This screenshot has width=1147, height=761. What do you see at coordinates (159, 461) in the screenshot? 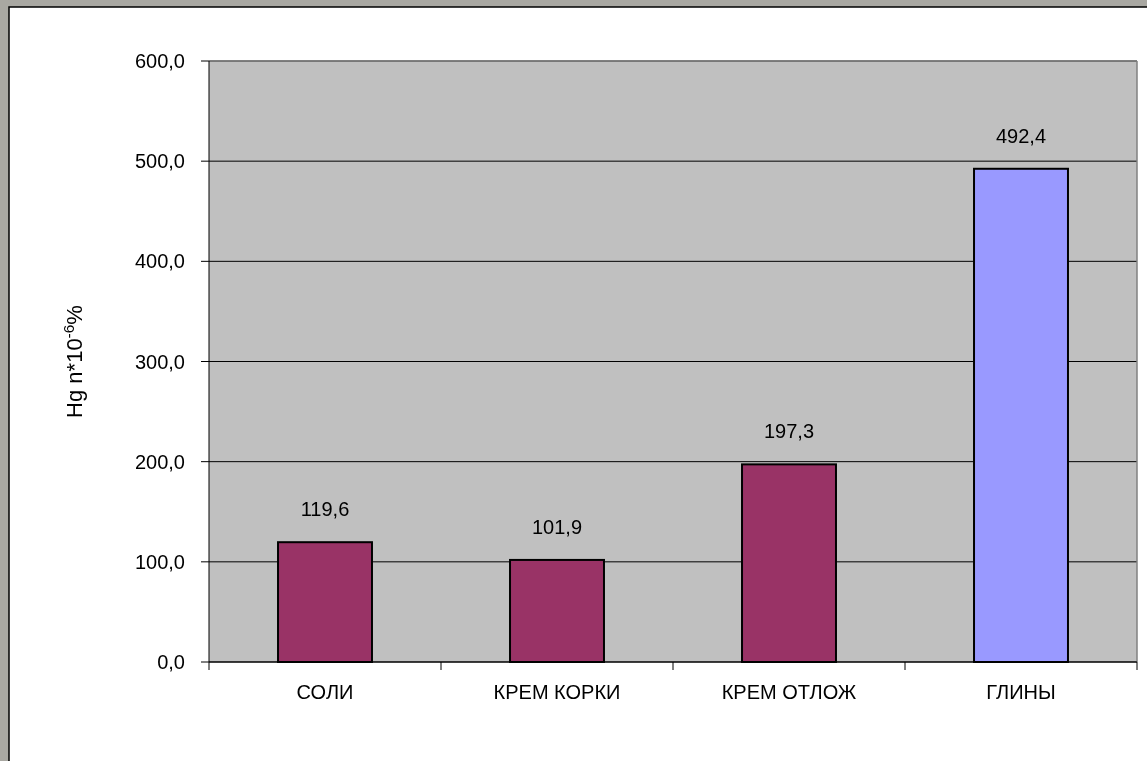
I see `y-tick-label: 200,0` at bounding box center [159, 461].